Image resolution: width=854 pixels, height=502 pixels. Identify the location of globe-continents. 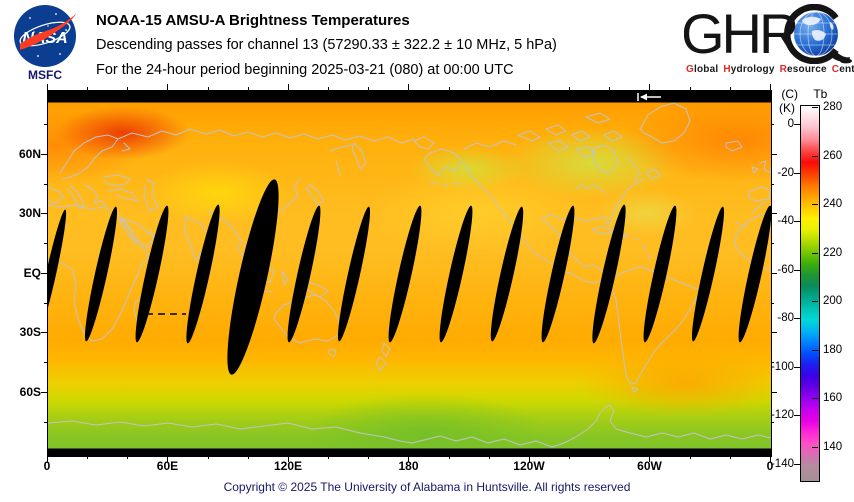
(818, 28).